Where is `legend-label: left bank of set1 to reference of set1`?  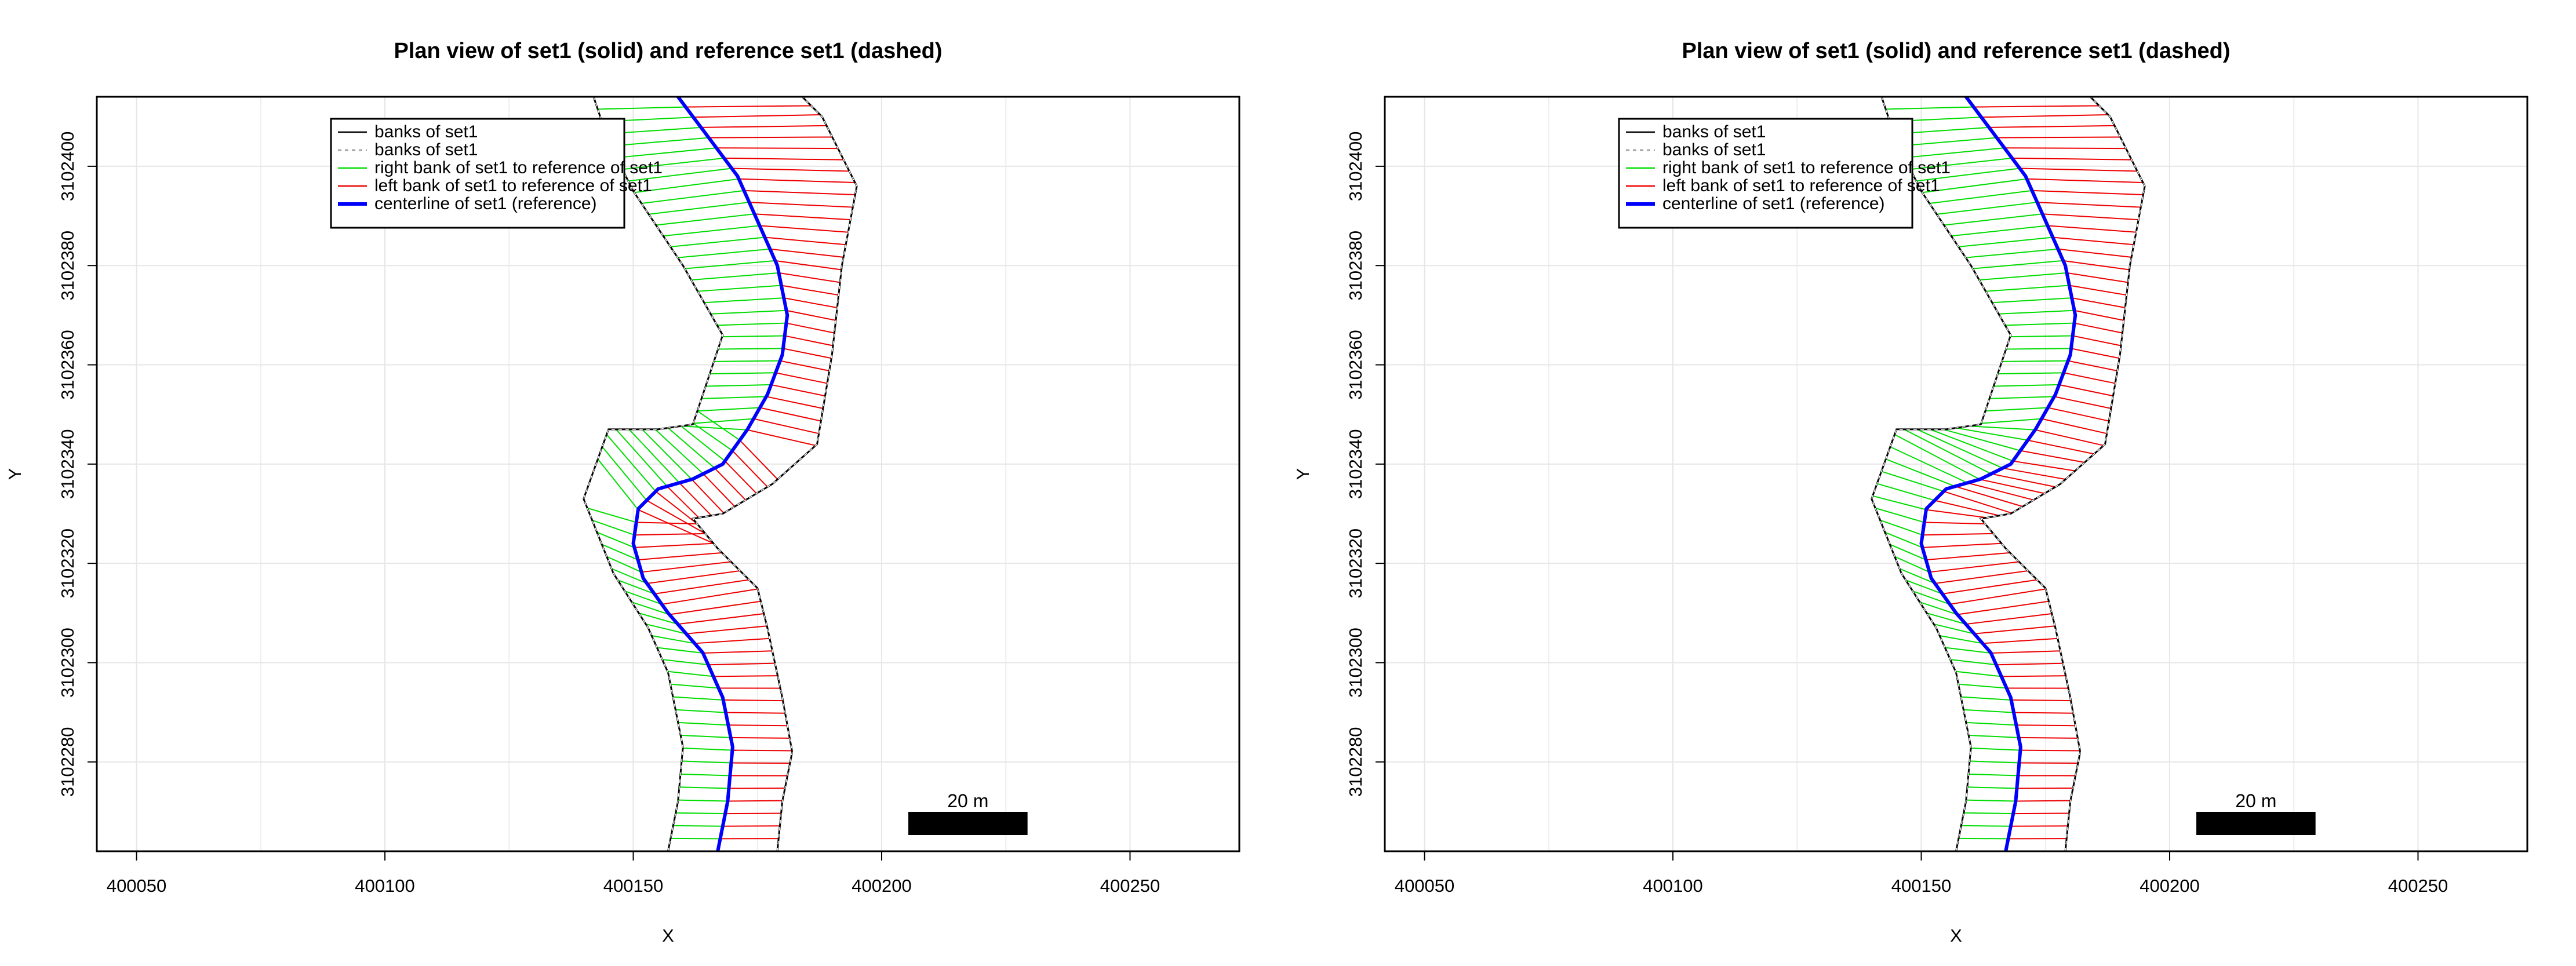 legend-label: left bank of set1 to reference of set1 is located at coordinates (513, 185).